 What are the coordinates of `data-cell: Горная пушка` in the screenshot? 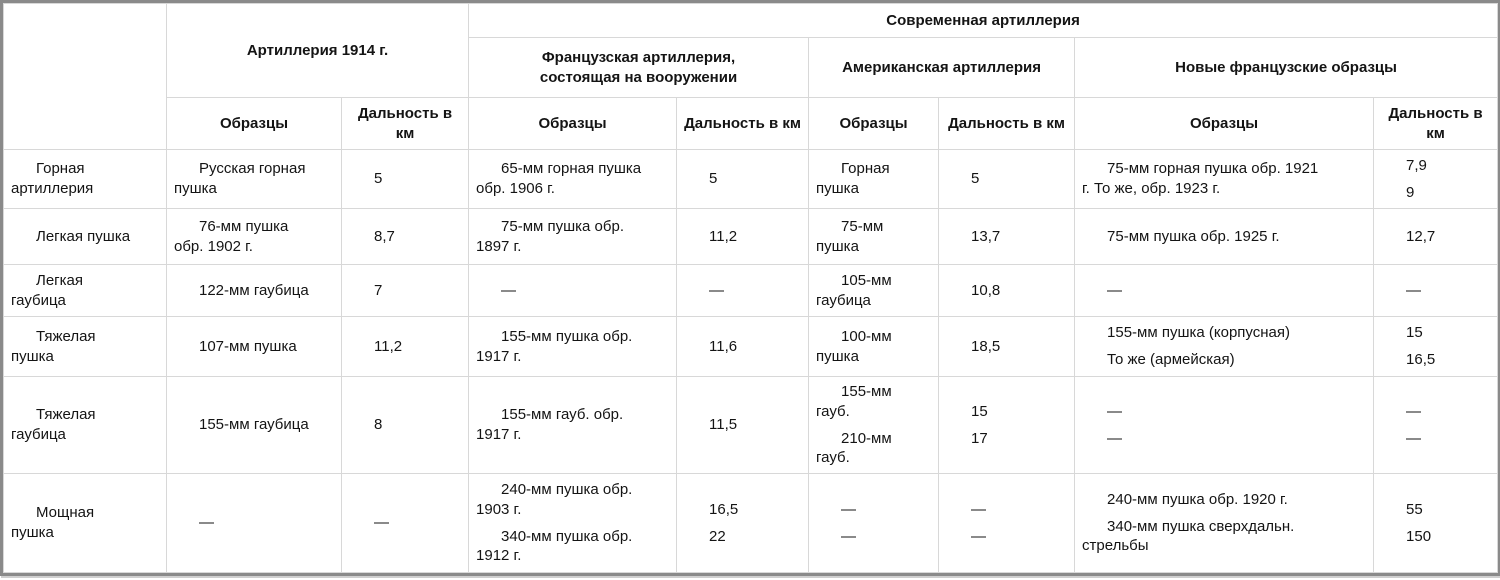 It's located at (874, 179).